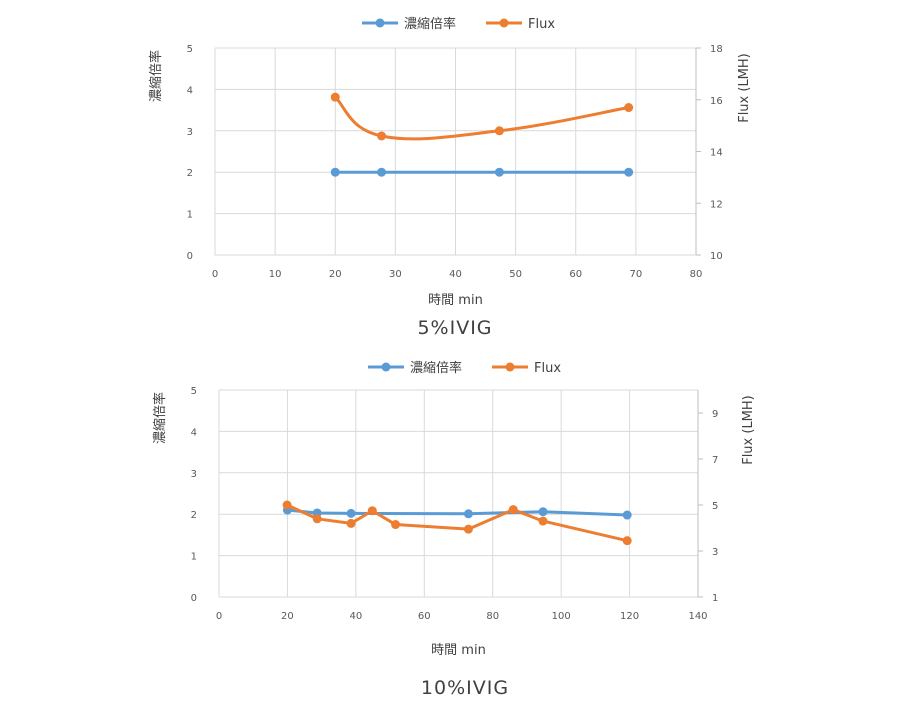 The image size is (901, 709). Describe the element at coordinates (716, 153) in the screenshot. I see `y-right-tick-label: 14` at that location.